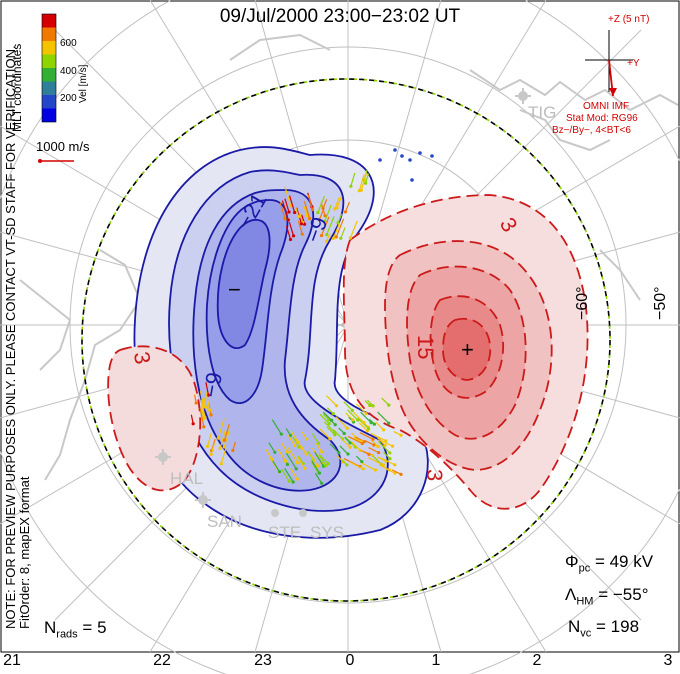  I want to click on radar-count: Nrads = 5, so click(75, 629).